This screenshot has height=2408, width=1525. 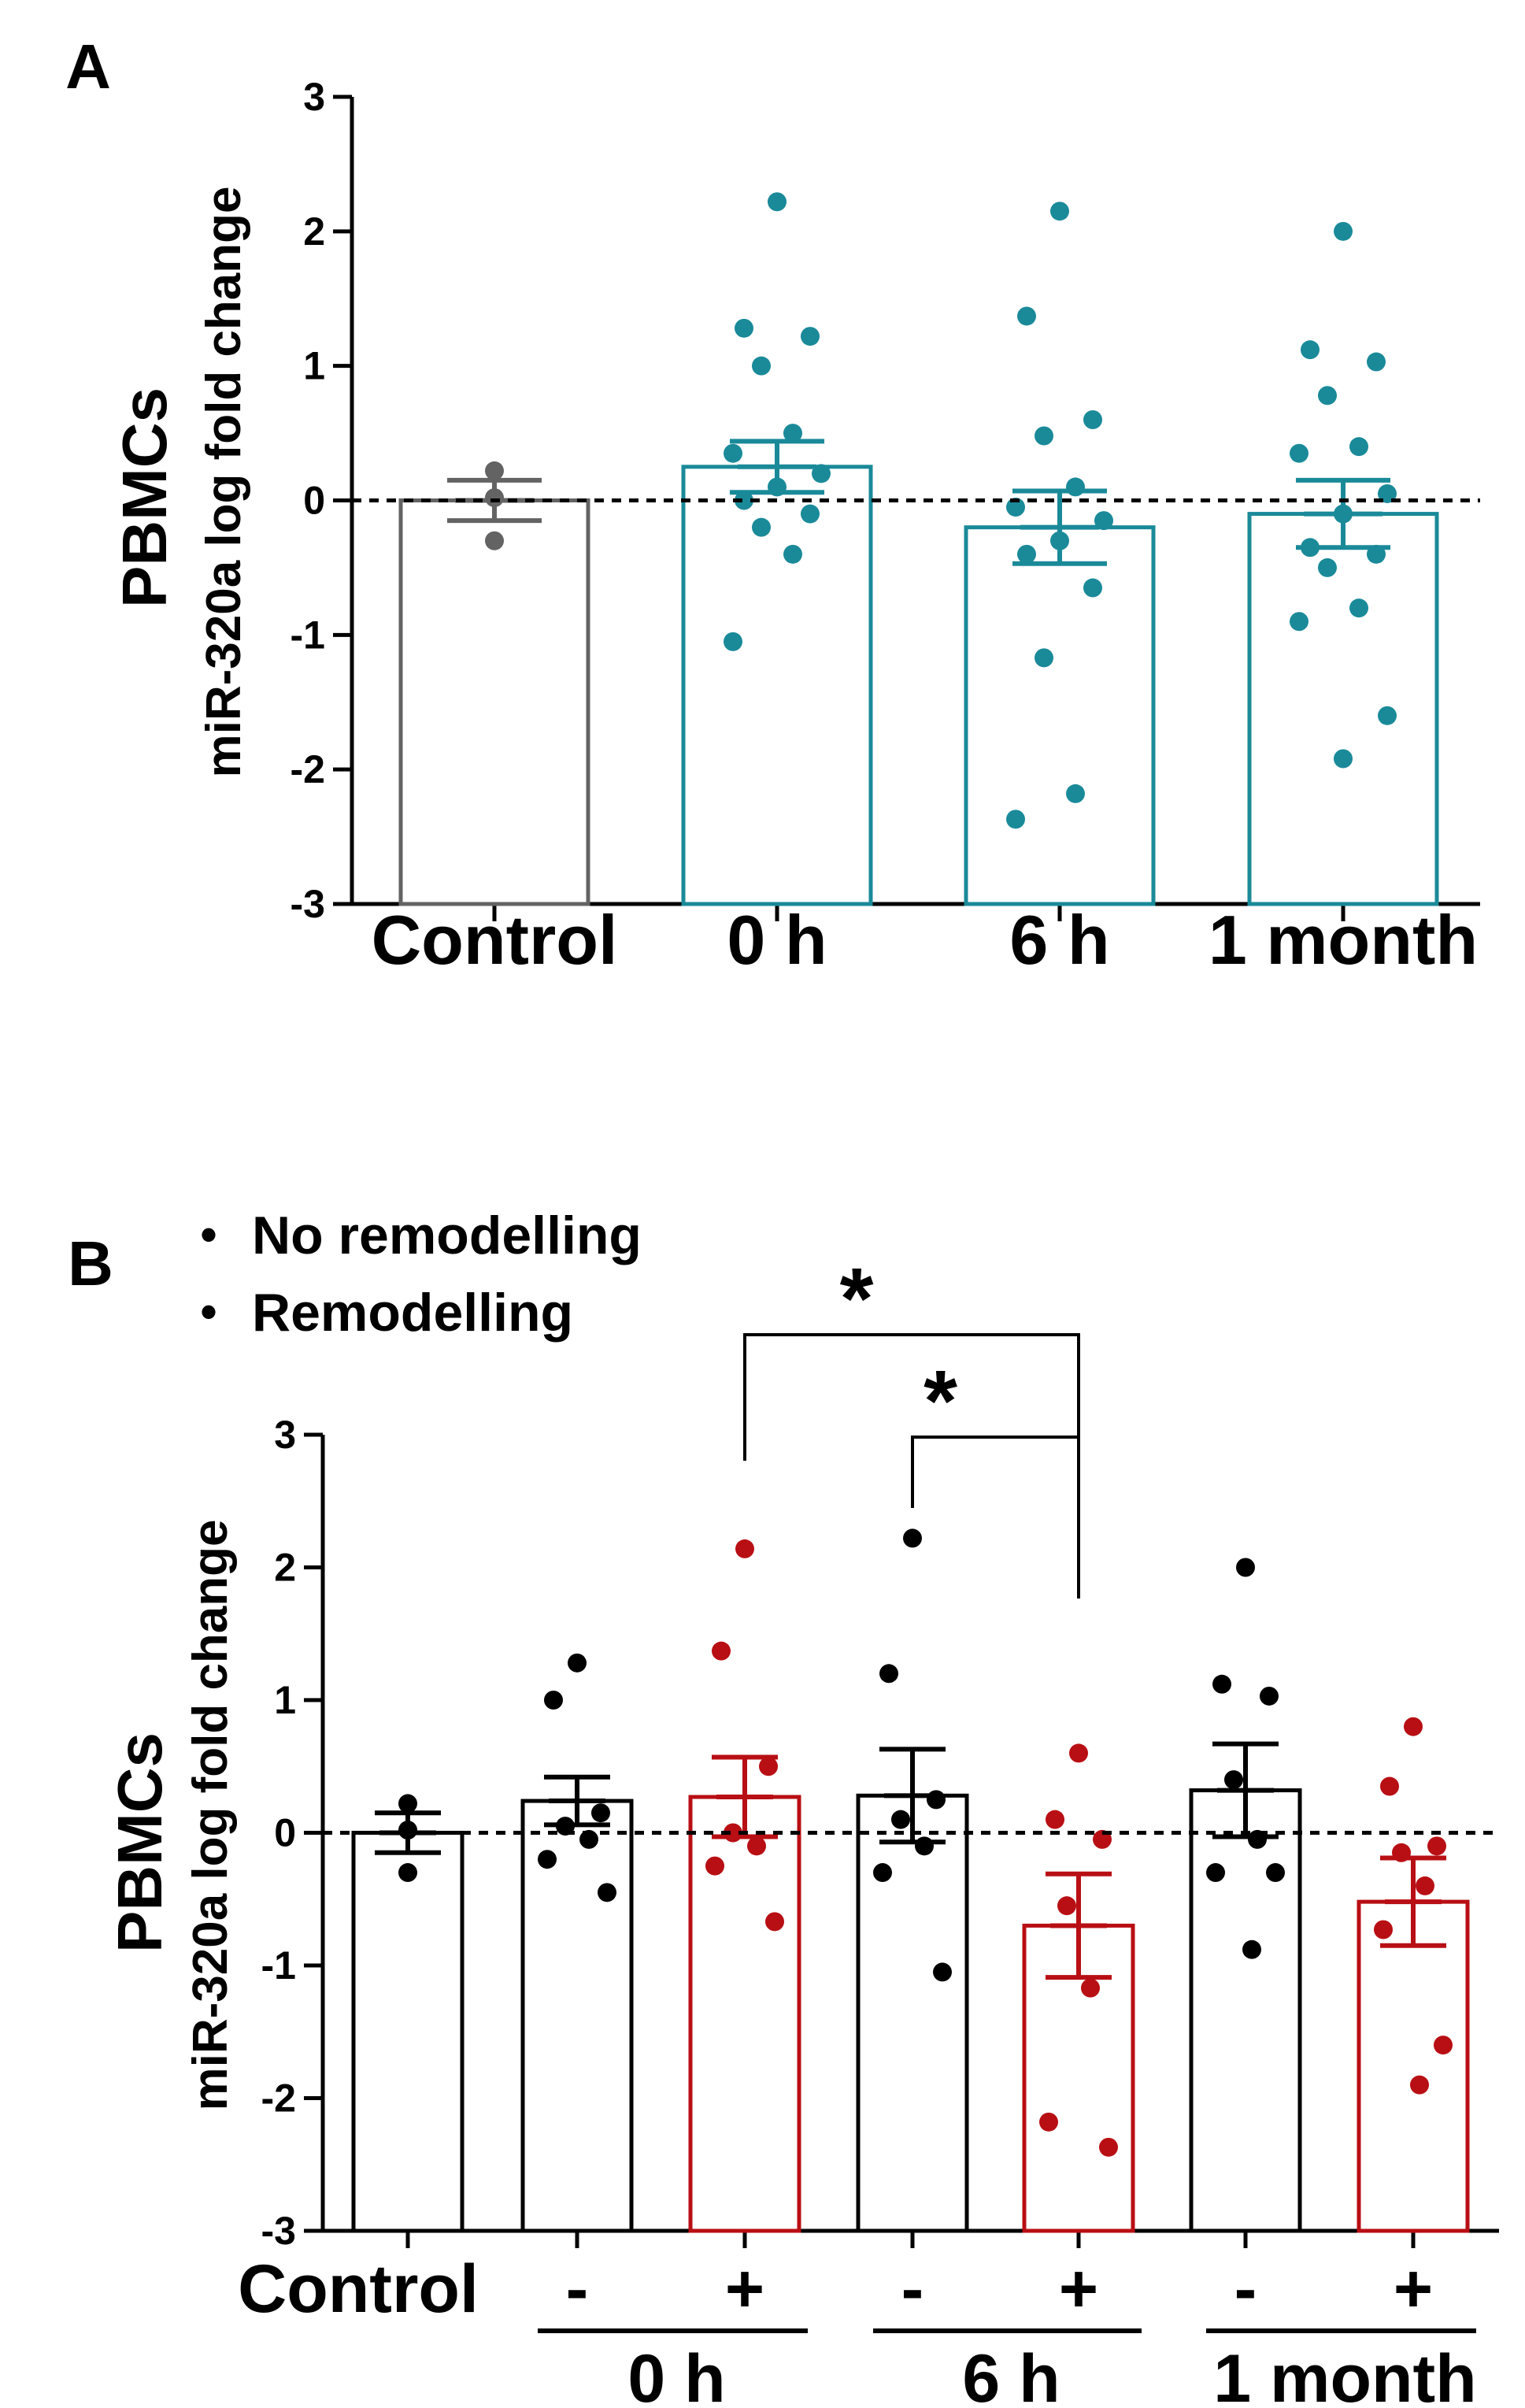 What do you see at coordinates (285, 1700) in the screenshot?
I see `y-tick-label-b: 1` at bounding box center [285, 1700].